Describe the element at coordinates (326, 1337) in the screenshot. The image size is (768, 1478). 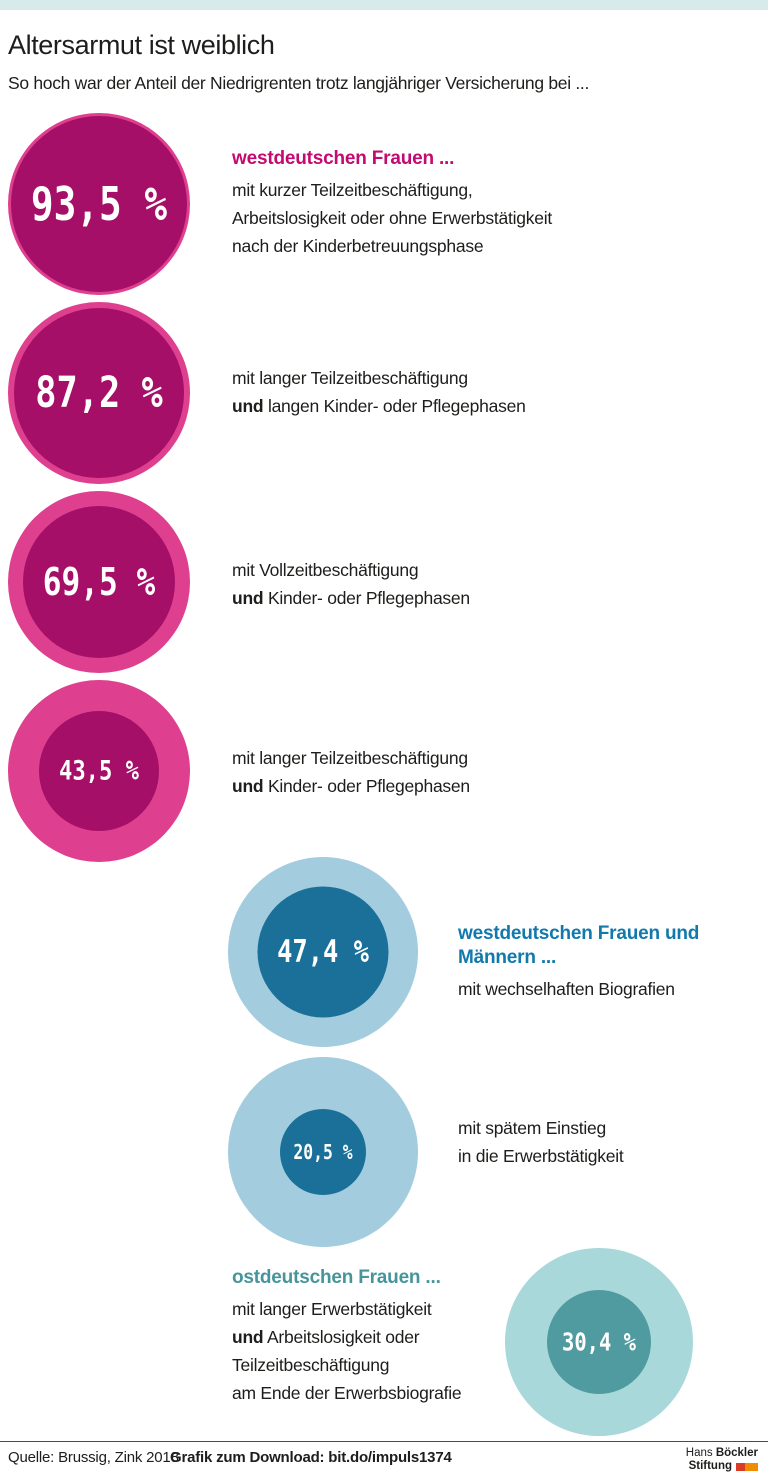
I see `description-line: und Arbeitslosigkeit oder` at that location.